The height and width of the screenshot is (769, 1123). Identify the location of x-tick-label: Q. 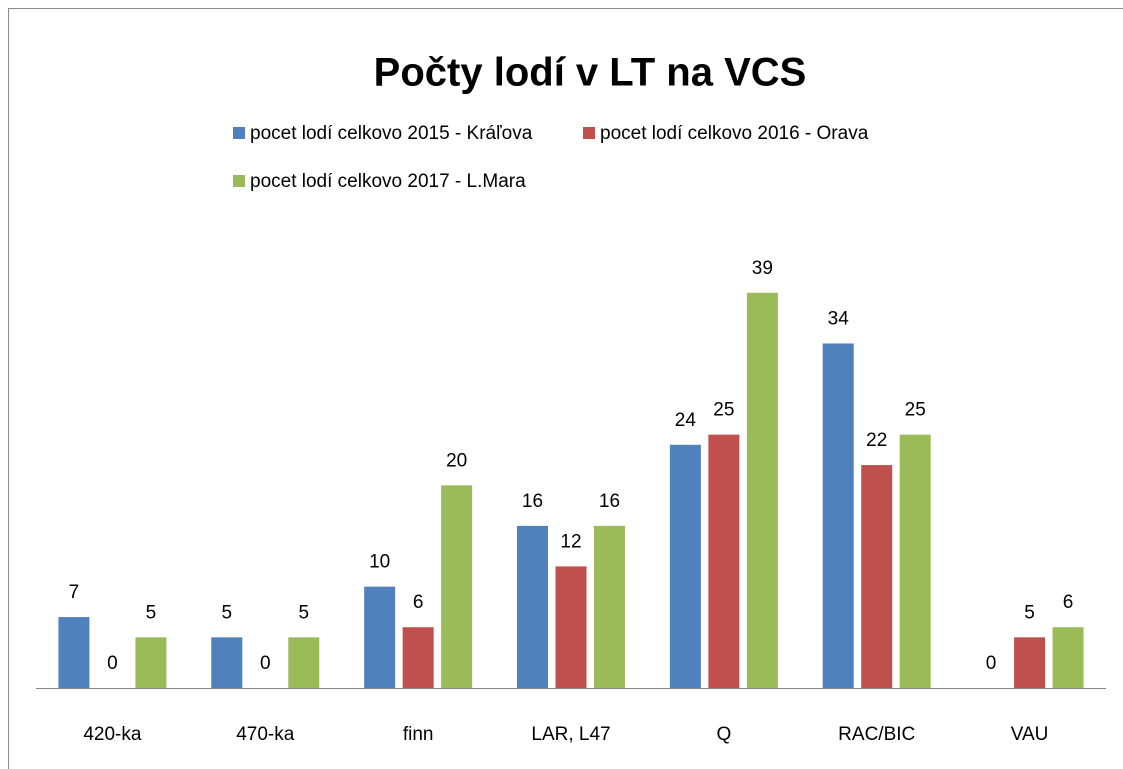
(723, 734).